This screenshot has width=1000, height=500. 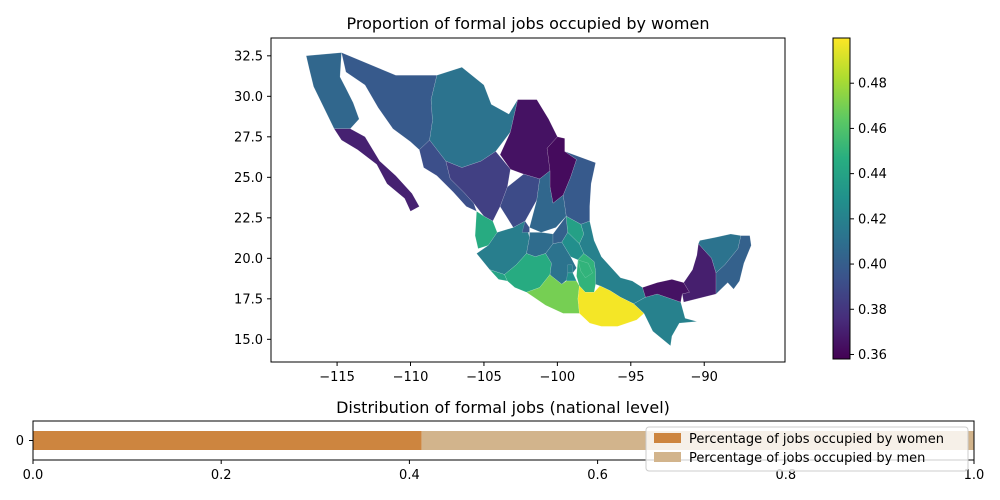 I want to click on map-y-tick-label: 20.0, so click(x=248, y=259).